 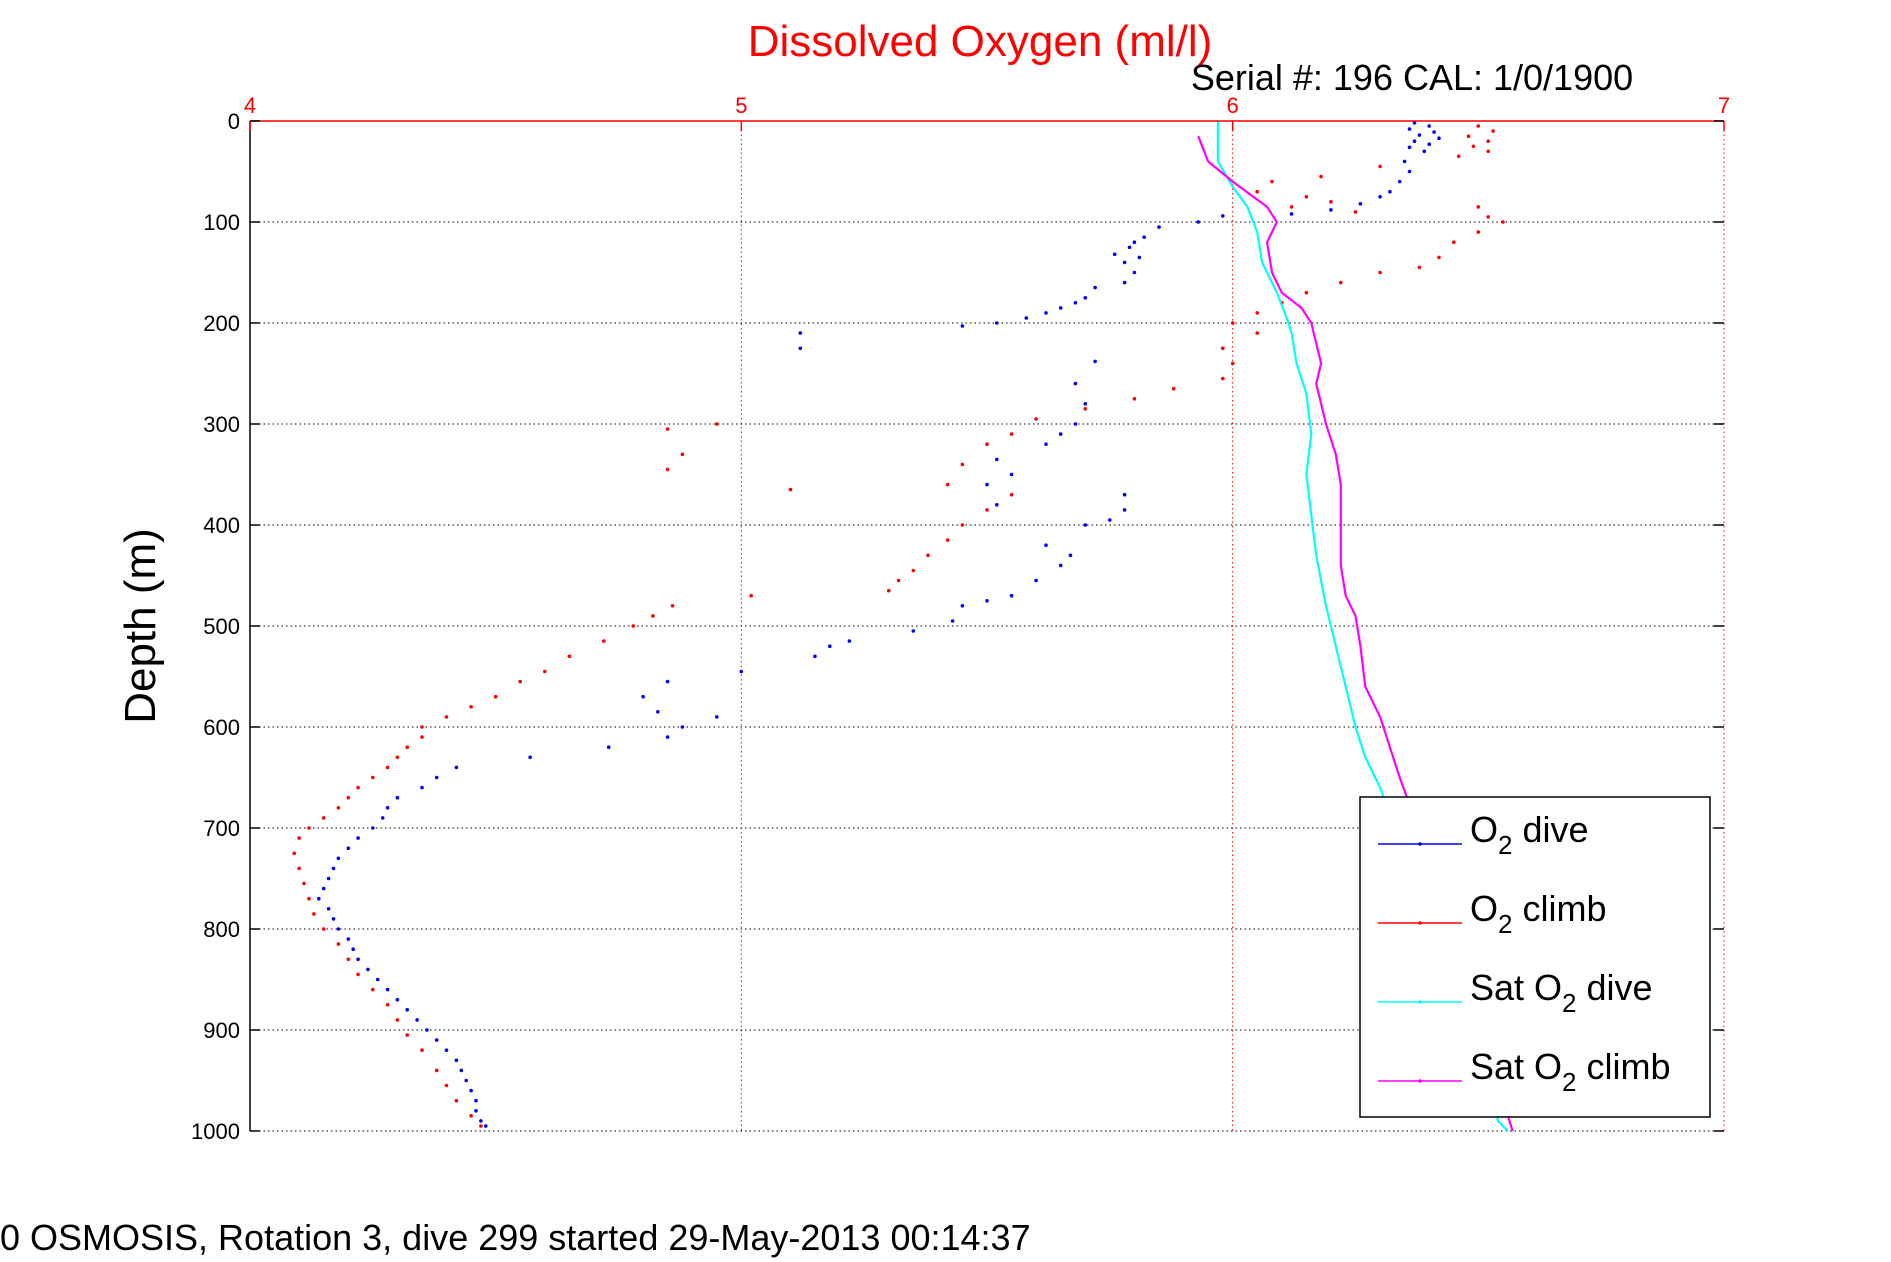 What do you see at coordinates (221, 222) in the screenshot?
I see `y-tick-label: 100` at bounding box center [221, 222].